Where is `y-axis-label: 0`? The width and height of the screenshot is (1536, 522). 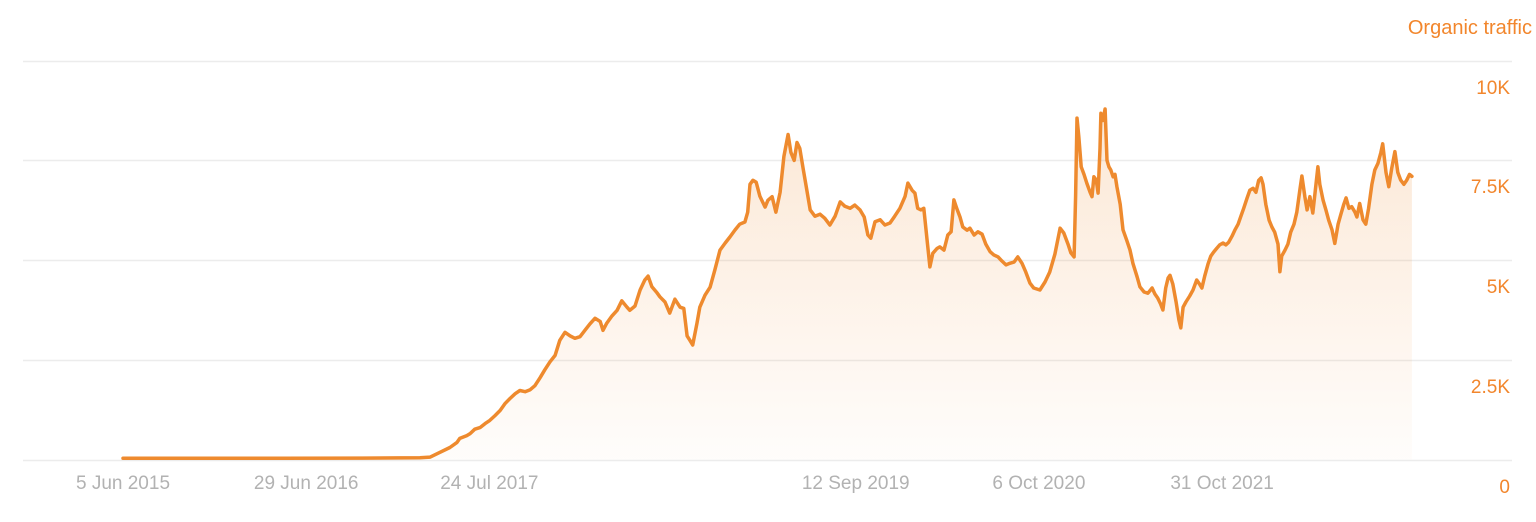
y-axis-label: 0 is located at coordinates (1504, 487).